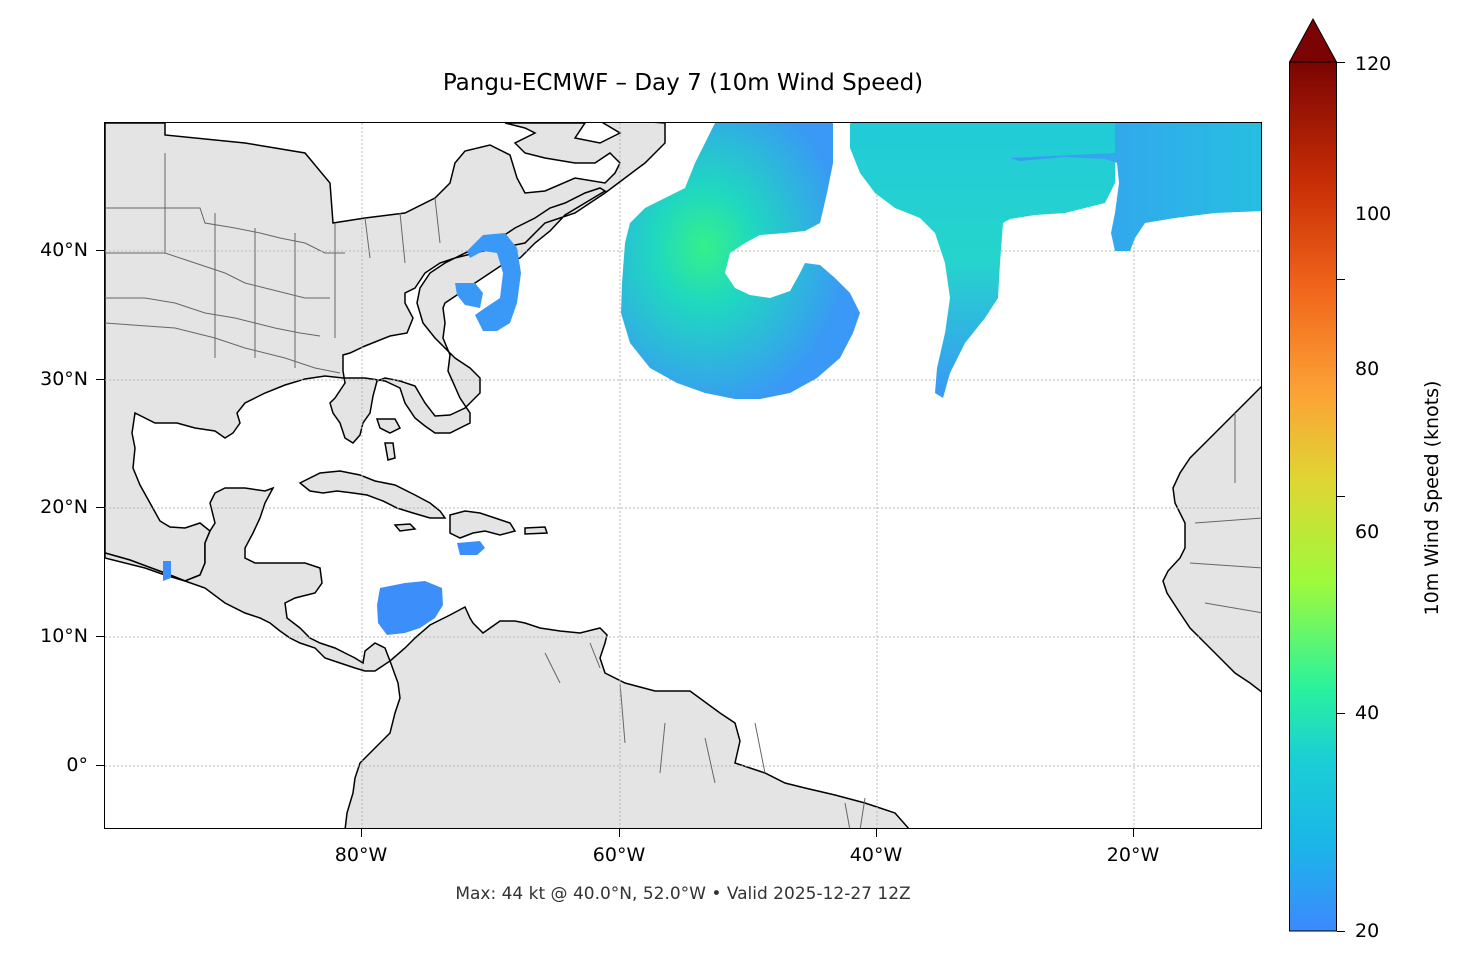 The width and height of the screenshot is (1466, 969). I want to click on colorbar-label: 10m Wind Speed (knots), so click(1432, 498).